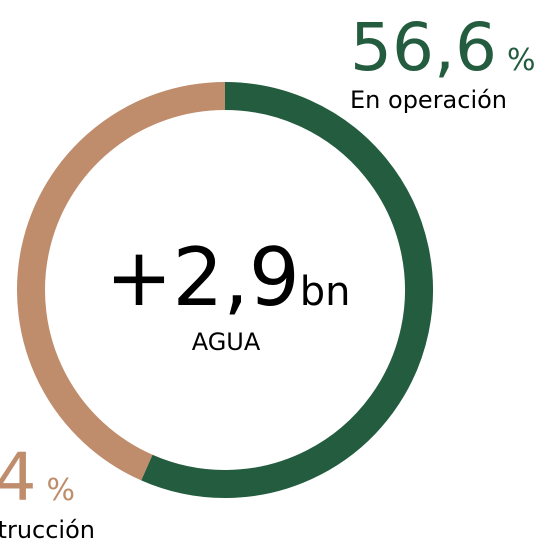  I want to click on value-label: 56,6%, so click(442, 47).